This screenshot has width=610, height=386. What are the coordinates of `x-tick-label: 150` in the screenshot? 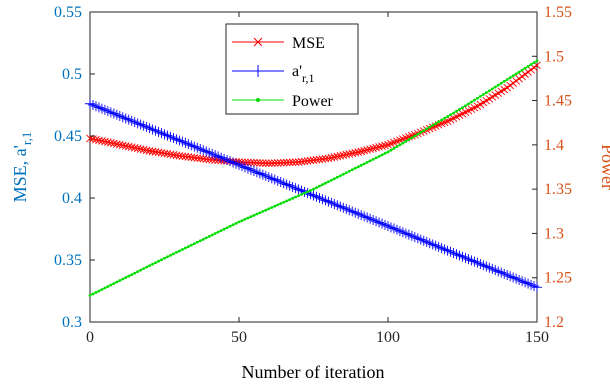 It's located at (537, 337).